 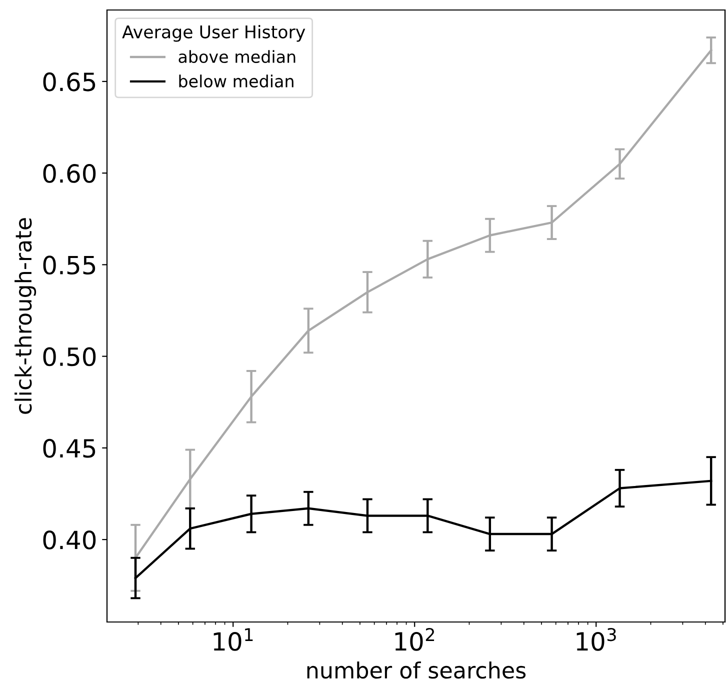 What do you see at coordinates (69, 540) in the screenshot?
I see `y-tick-label: 0.40` at bounding box center [69, 540].